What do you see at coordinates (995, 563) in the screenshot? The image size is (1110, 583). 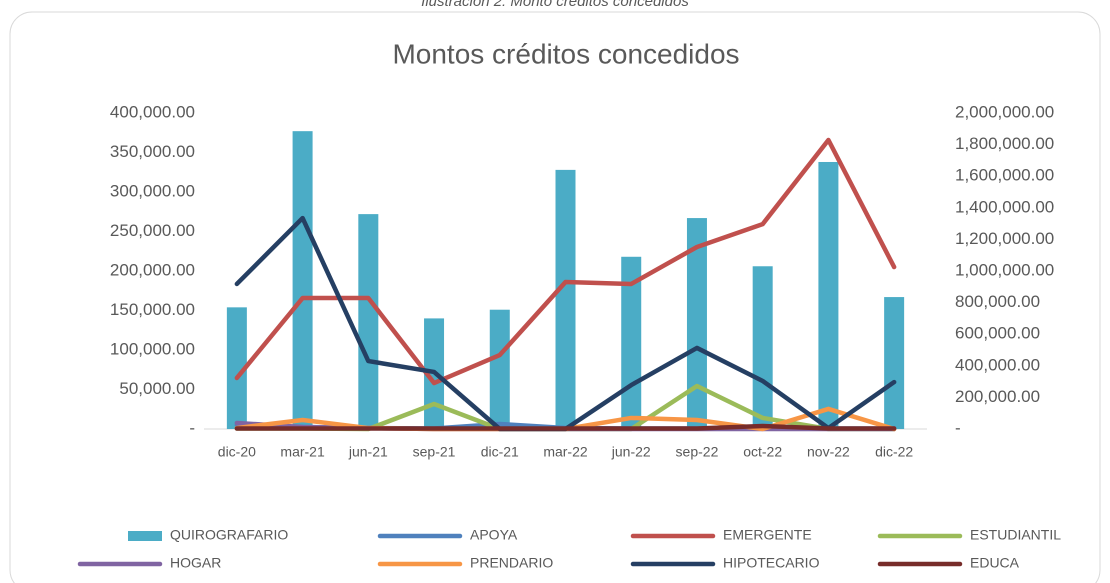 I see `legend-label: EDUCA` at bounding box center [995, 563].